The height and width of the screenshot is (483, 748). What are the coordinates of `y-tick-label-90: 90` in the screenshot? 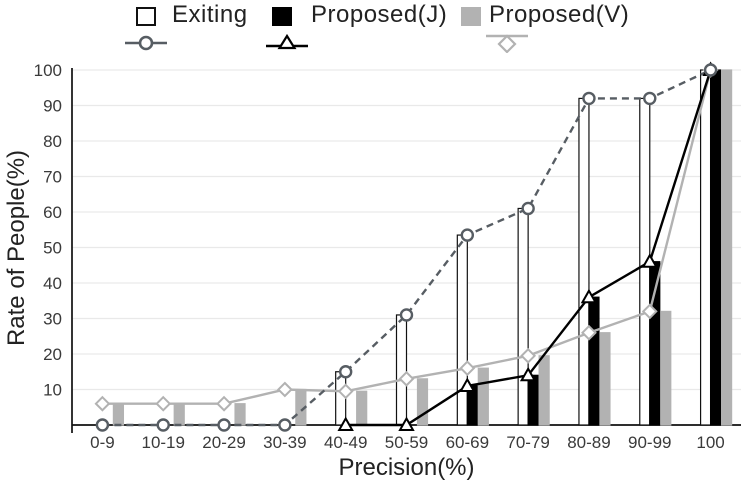 It's located at (52, 106).